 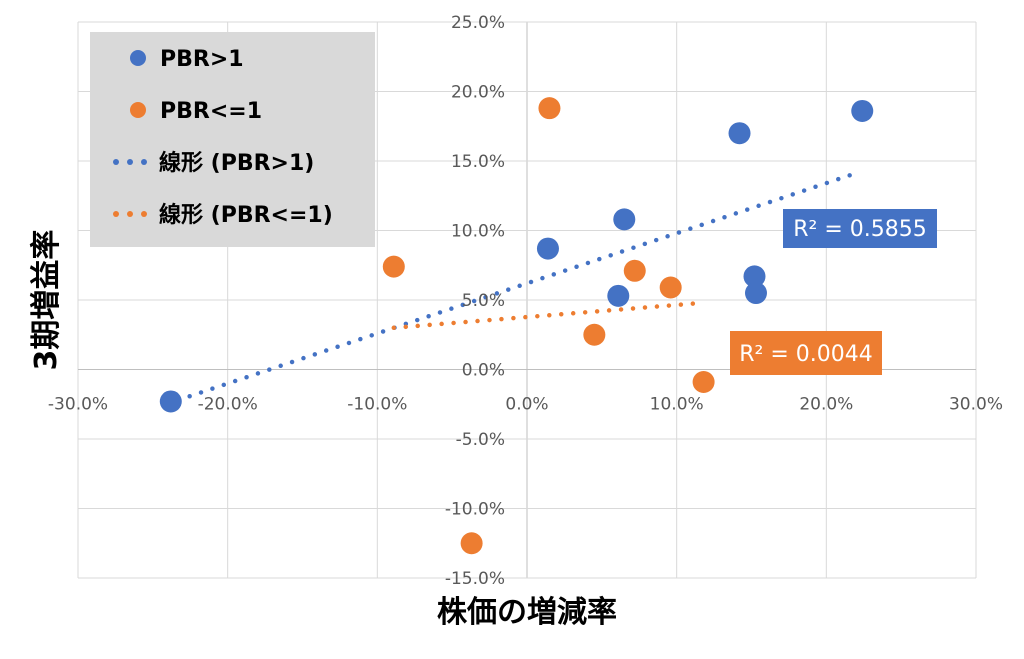 What do you see at coordinates (228, 405) in the screenshot?
I see `x-tick-label: -20.0%` at bounding box center [228, 405].